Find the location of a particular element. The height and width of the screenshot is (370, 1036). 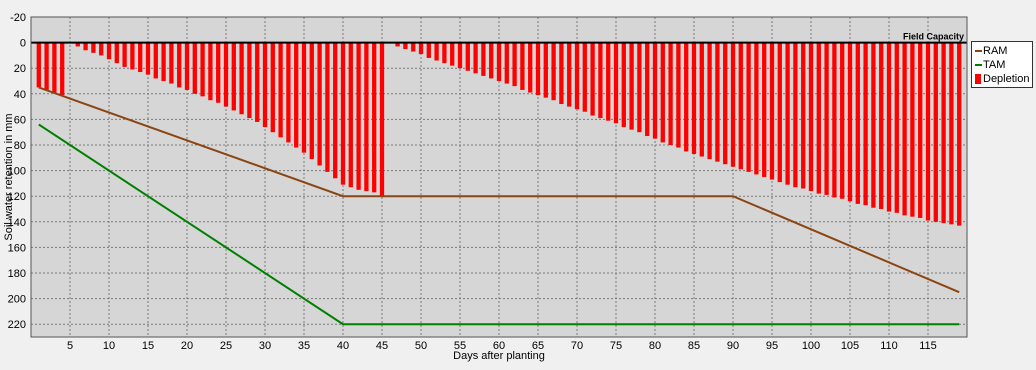

legend-swatch-depletion is located at coordinates (978, 79).